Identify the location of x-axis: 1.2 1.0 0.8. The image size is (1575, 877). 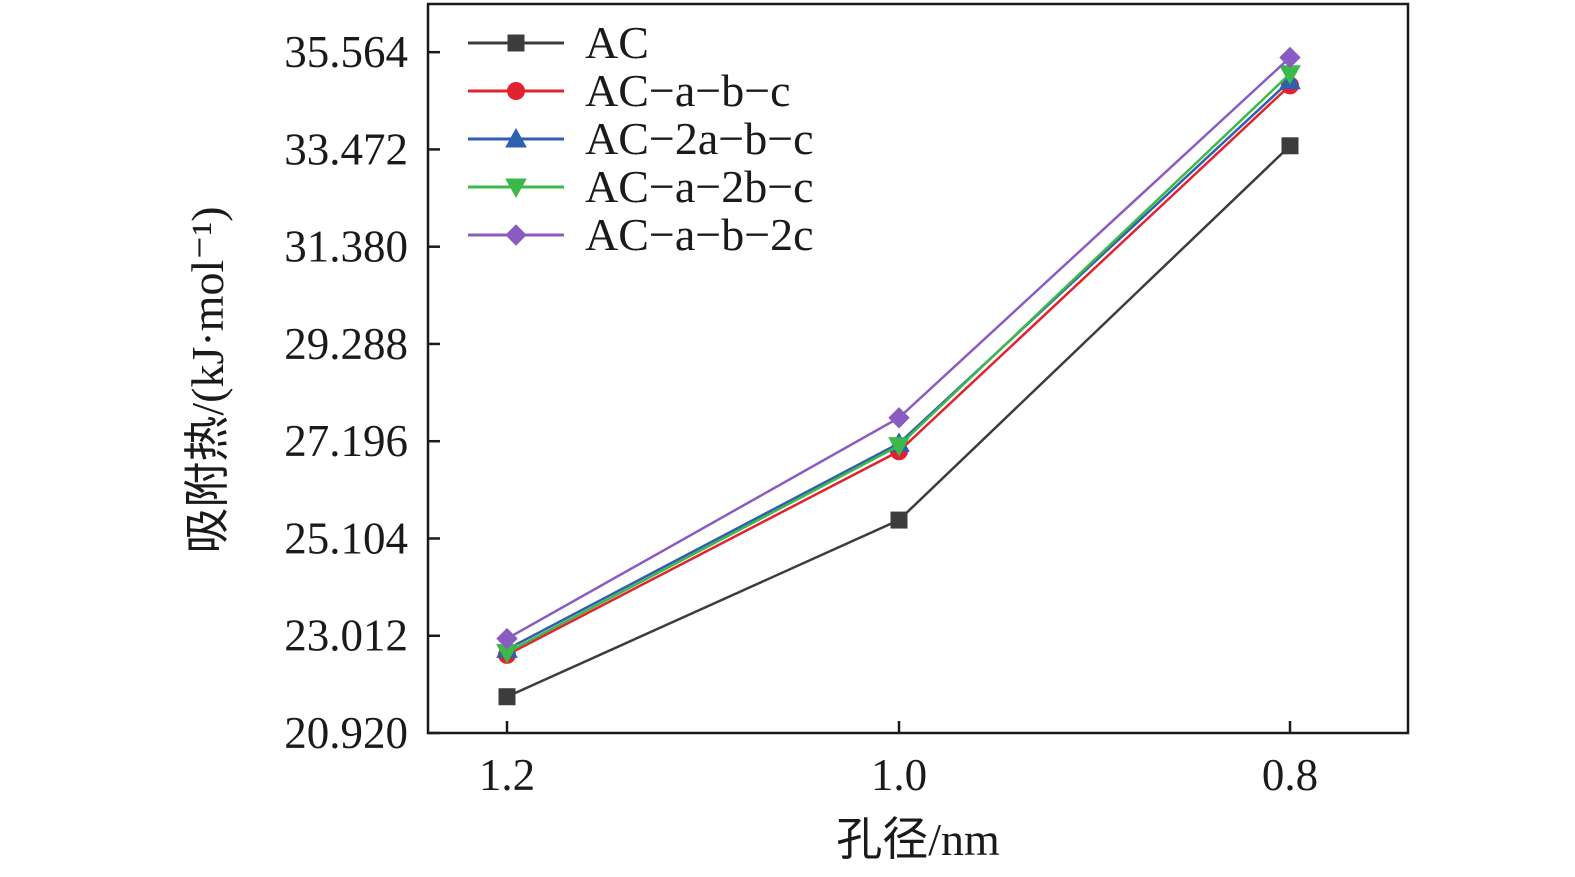
(898, 760).